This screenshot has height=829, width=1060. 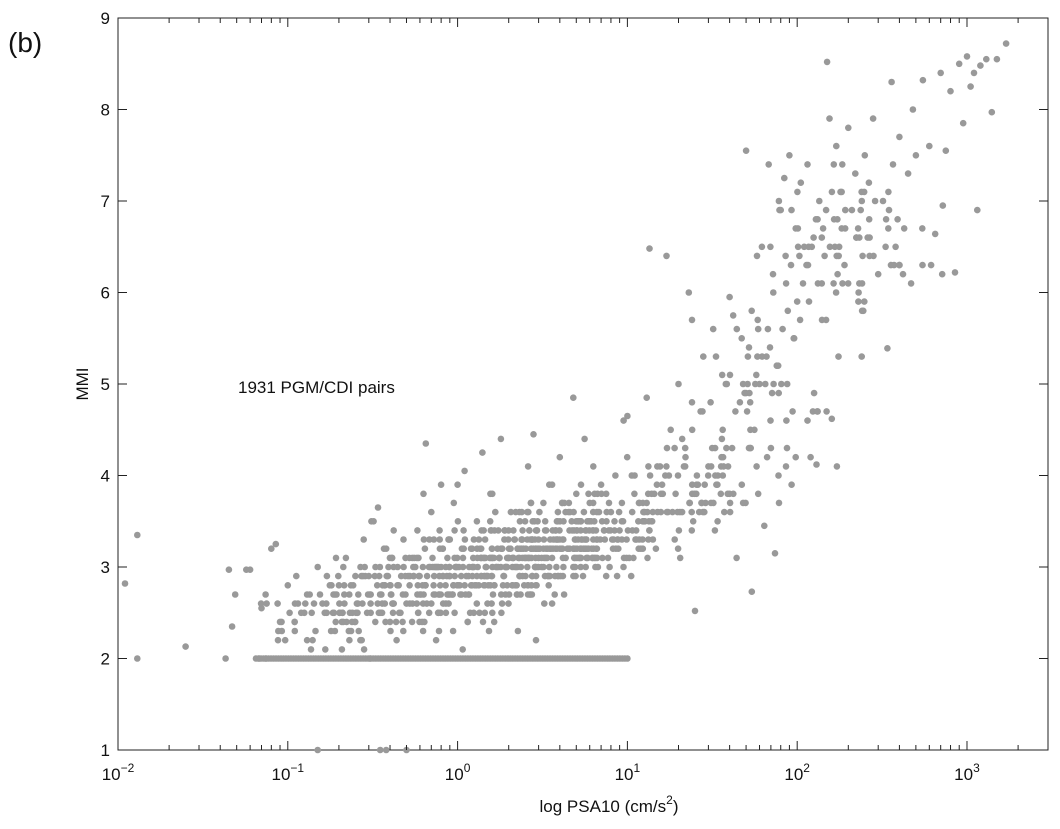 I want to click on x-axis-label: log PSA10 (cm/s2), so click(x=609, y=804).